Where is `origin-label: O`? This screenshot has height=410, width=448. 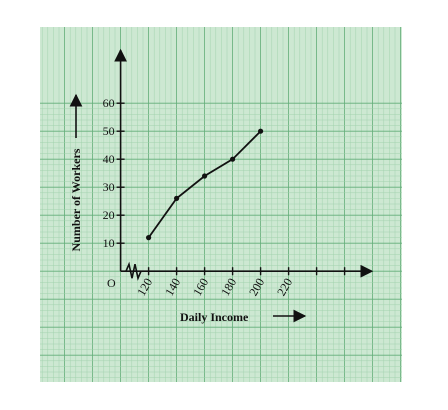 origin-label: O is located at coordinates (111, 283).